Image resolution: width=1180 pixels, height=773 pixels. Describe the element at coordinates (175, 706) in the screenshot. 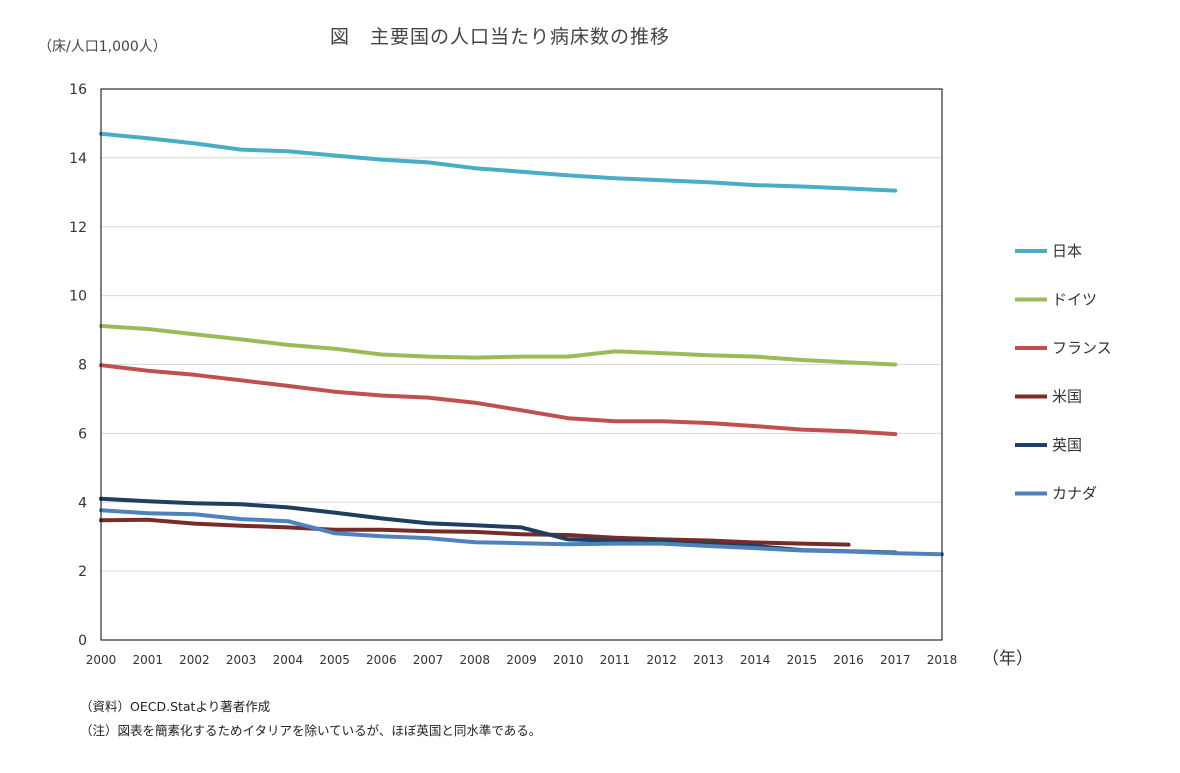

I see `source-note: （資料）OECD.Statより著者作成` at that location.